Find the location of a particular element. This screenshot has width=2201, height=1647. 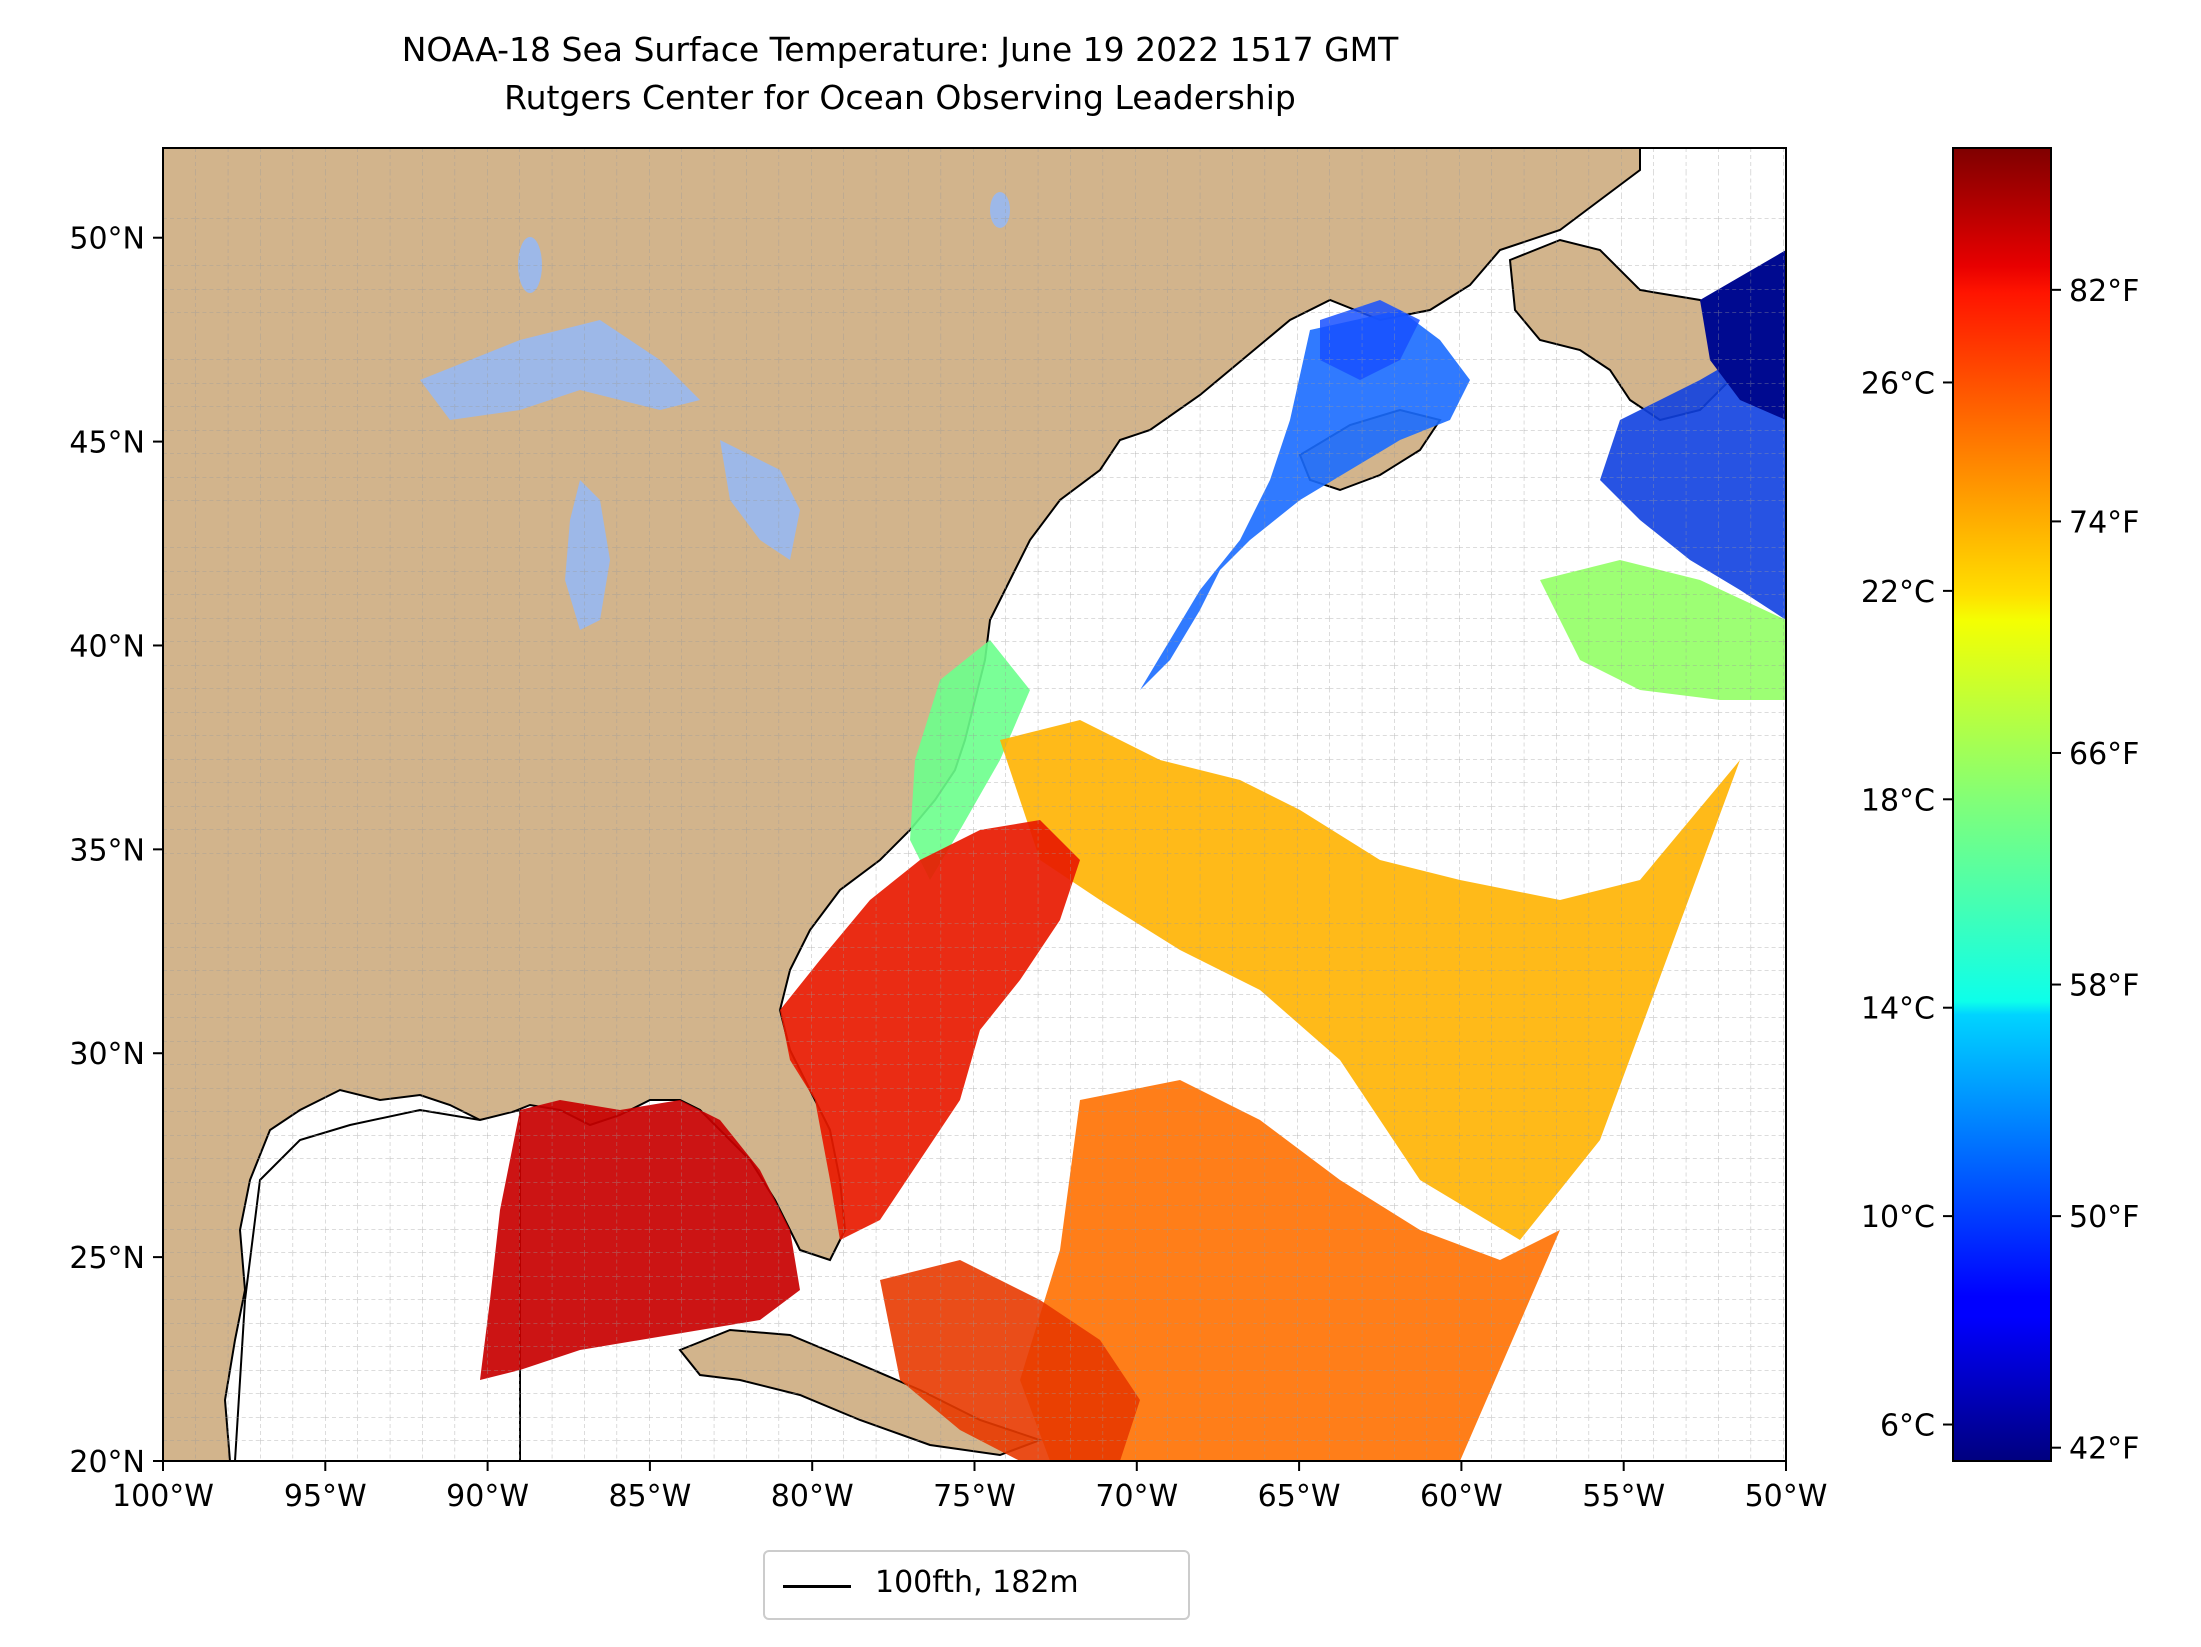

lon-tick-label: 95°W is located at coordinates (325, 1496).